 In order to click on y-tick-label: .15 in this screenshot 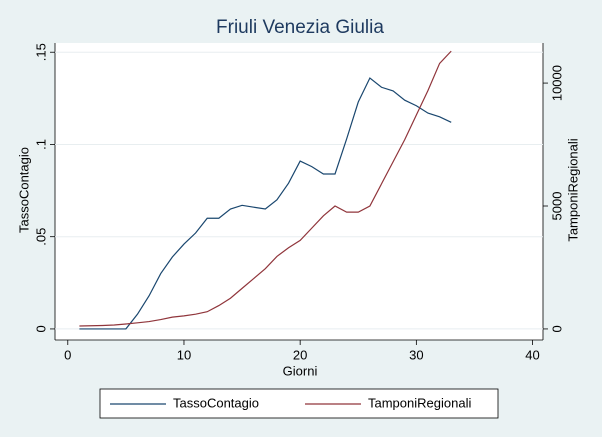, I will do `click(40, 52)`.